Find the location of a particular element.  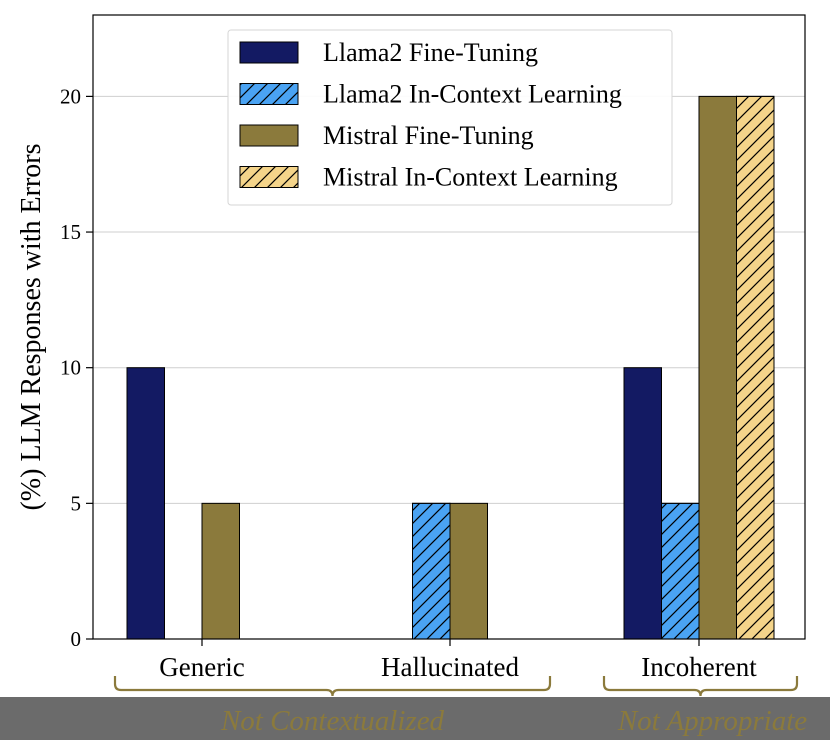

legend-box is located at coordinates (450, 117).